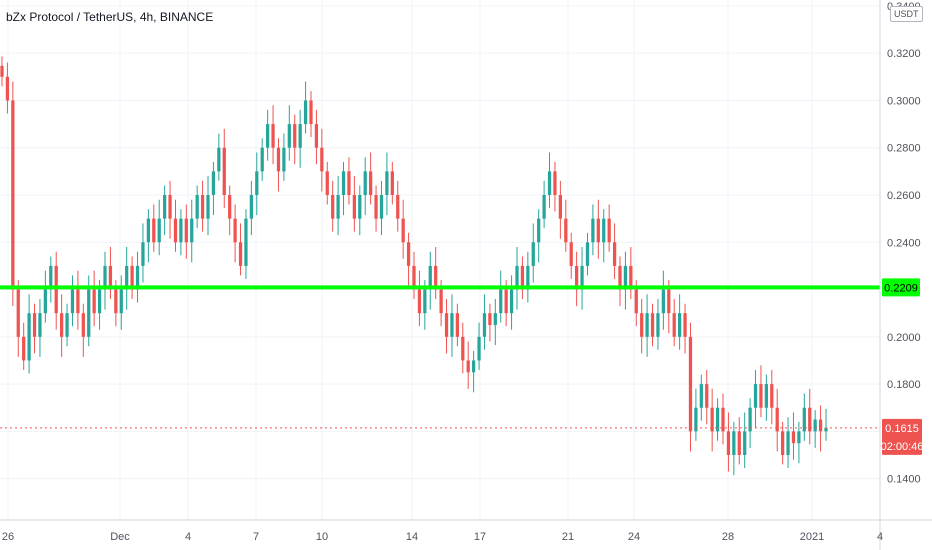 This screenshot has height=550, width=932. Describe the element at coordinates (904, 480) in the screenshot. I see `price-tick-label: 0.1400` at that location.